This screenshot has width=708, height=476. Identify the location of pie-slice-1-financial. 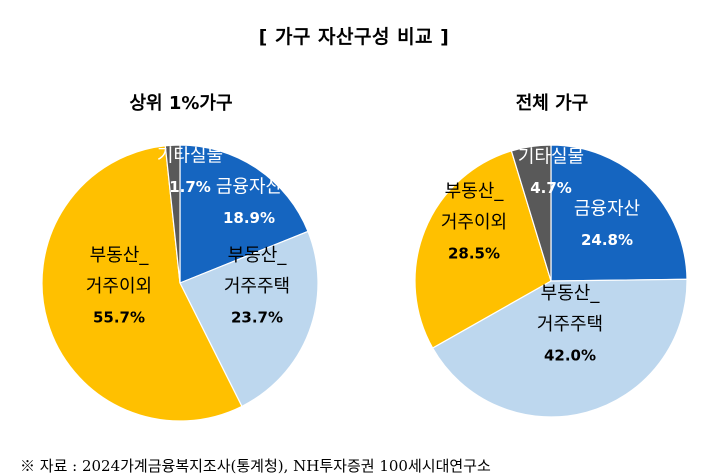
(619, 213).